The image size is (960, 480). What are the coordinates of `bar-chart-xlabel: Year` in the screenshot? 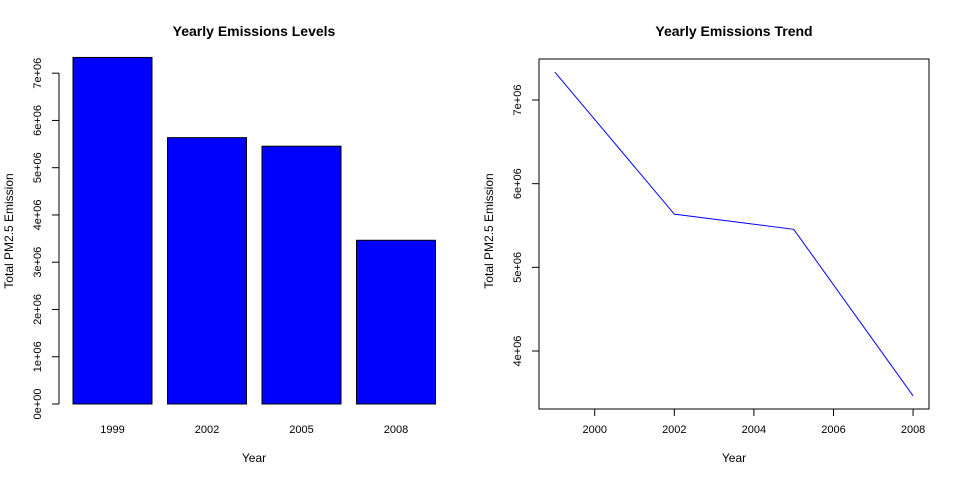 It's located at (254, 458).